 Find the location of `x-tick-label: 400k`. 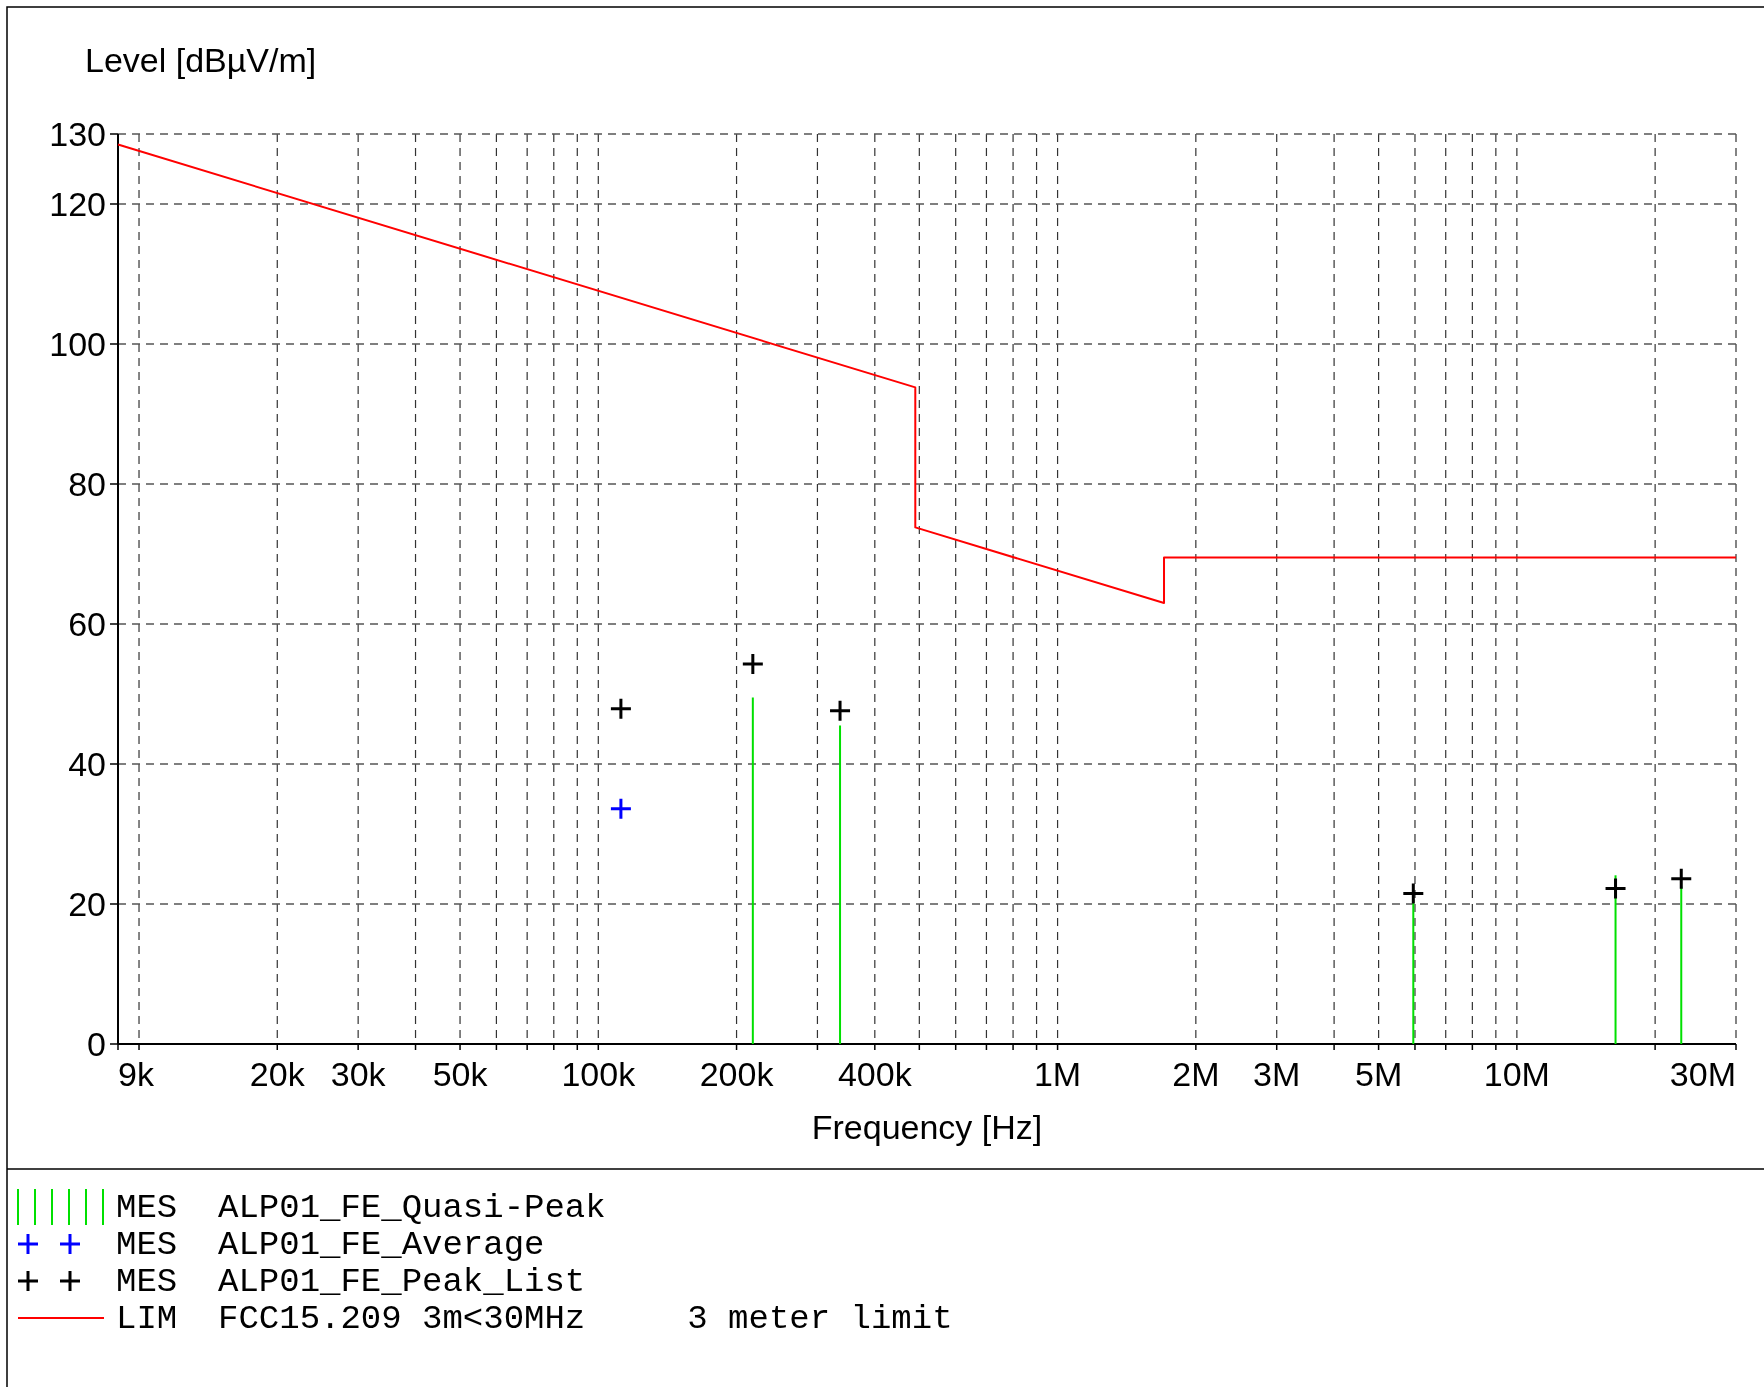

x-tick-label: 400k is located at coordinates (875, 1074).